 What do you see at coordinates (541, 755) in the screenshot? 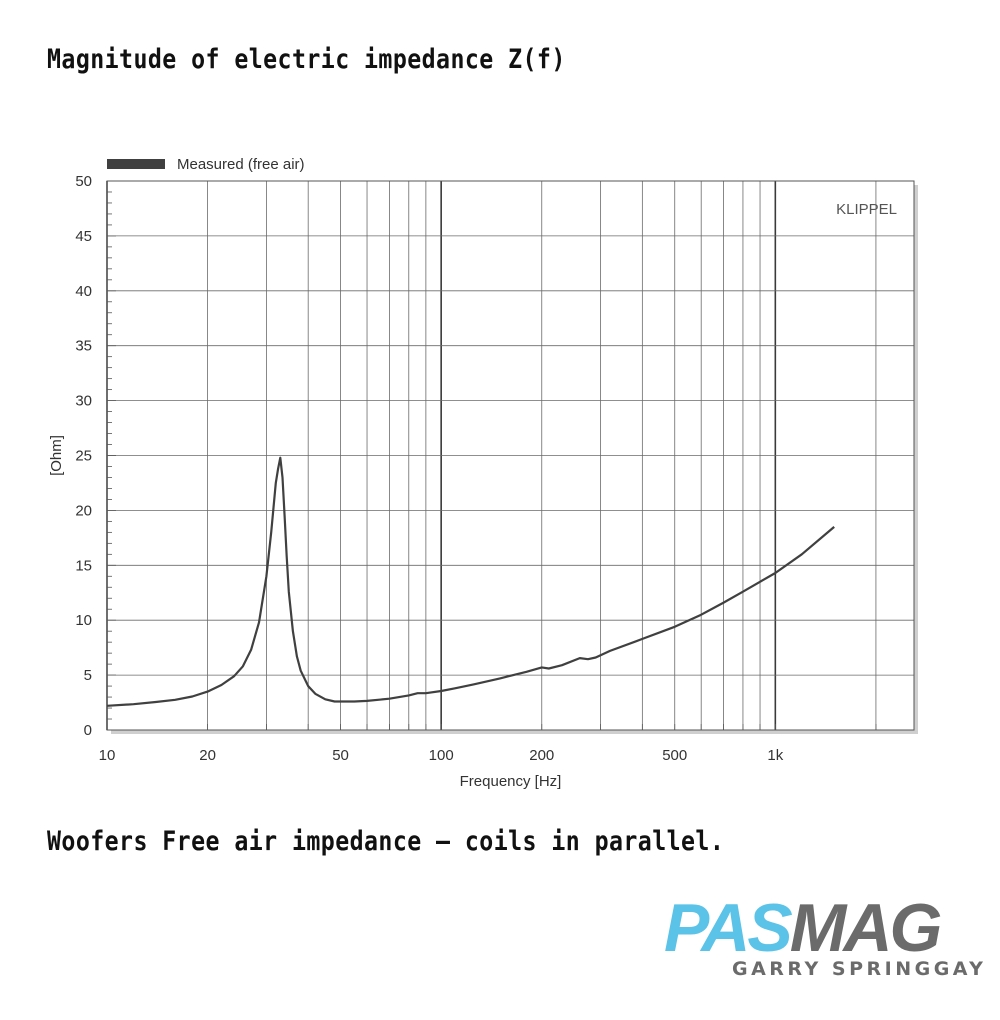
I see `x-tick-label: 200` at bounding box center [541, 755].